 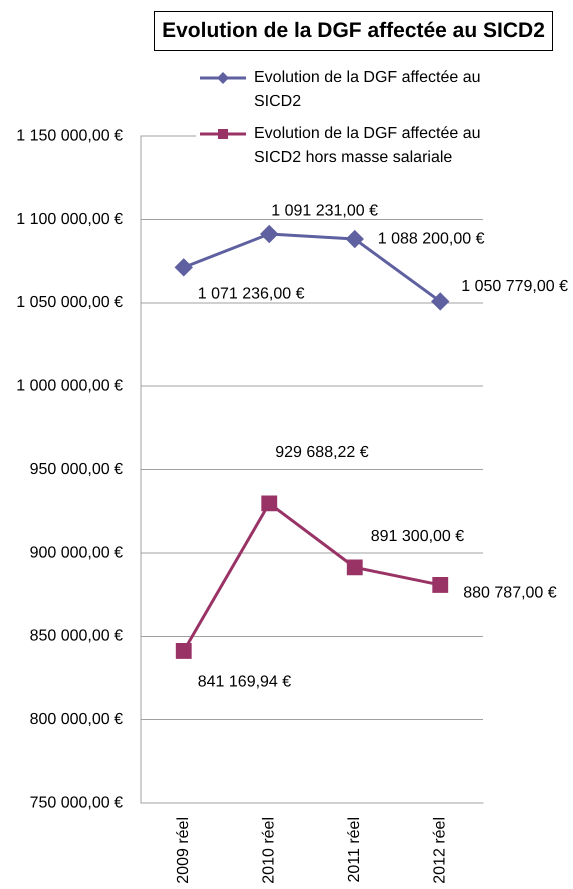 I want to click on y-tick-label: 750 000,00 €, so click(x=77, y=803).